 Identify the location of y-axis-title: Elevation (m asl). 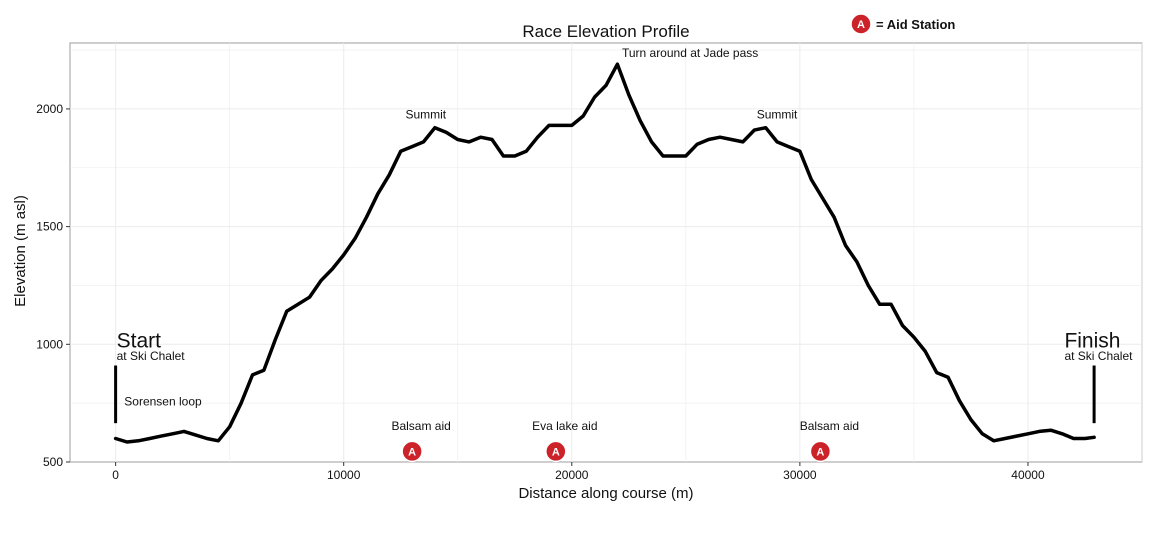
(20, 251).